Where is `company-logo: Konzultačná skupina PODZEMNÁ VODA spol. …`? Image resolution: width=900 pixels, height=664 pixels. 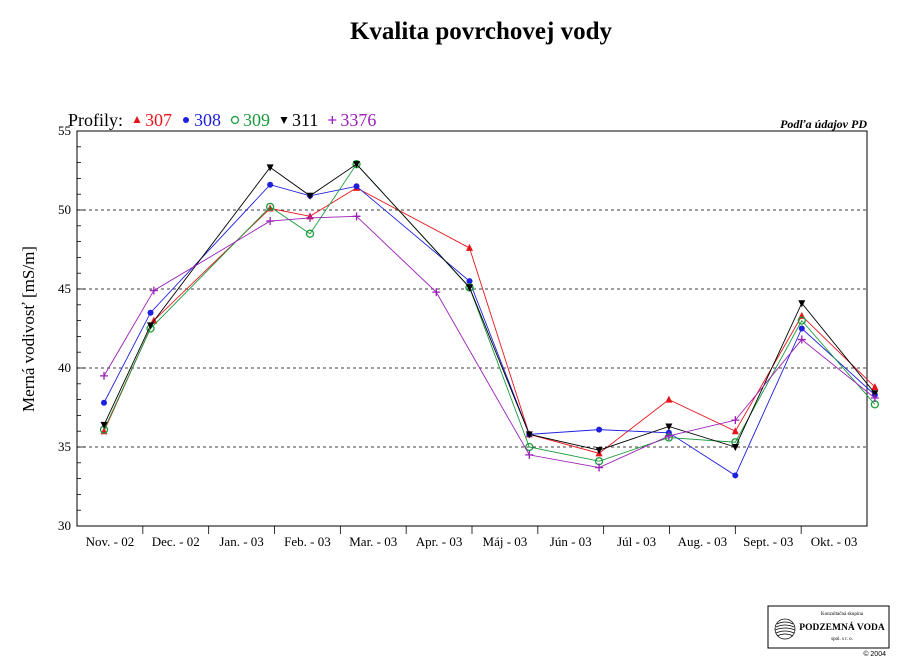 company-logo: Konzultačná skupina PODZEMNÁ VODA spol. … is located at coordinates (828, 627).